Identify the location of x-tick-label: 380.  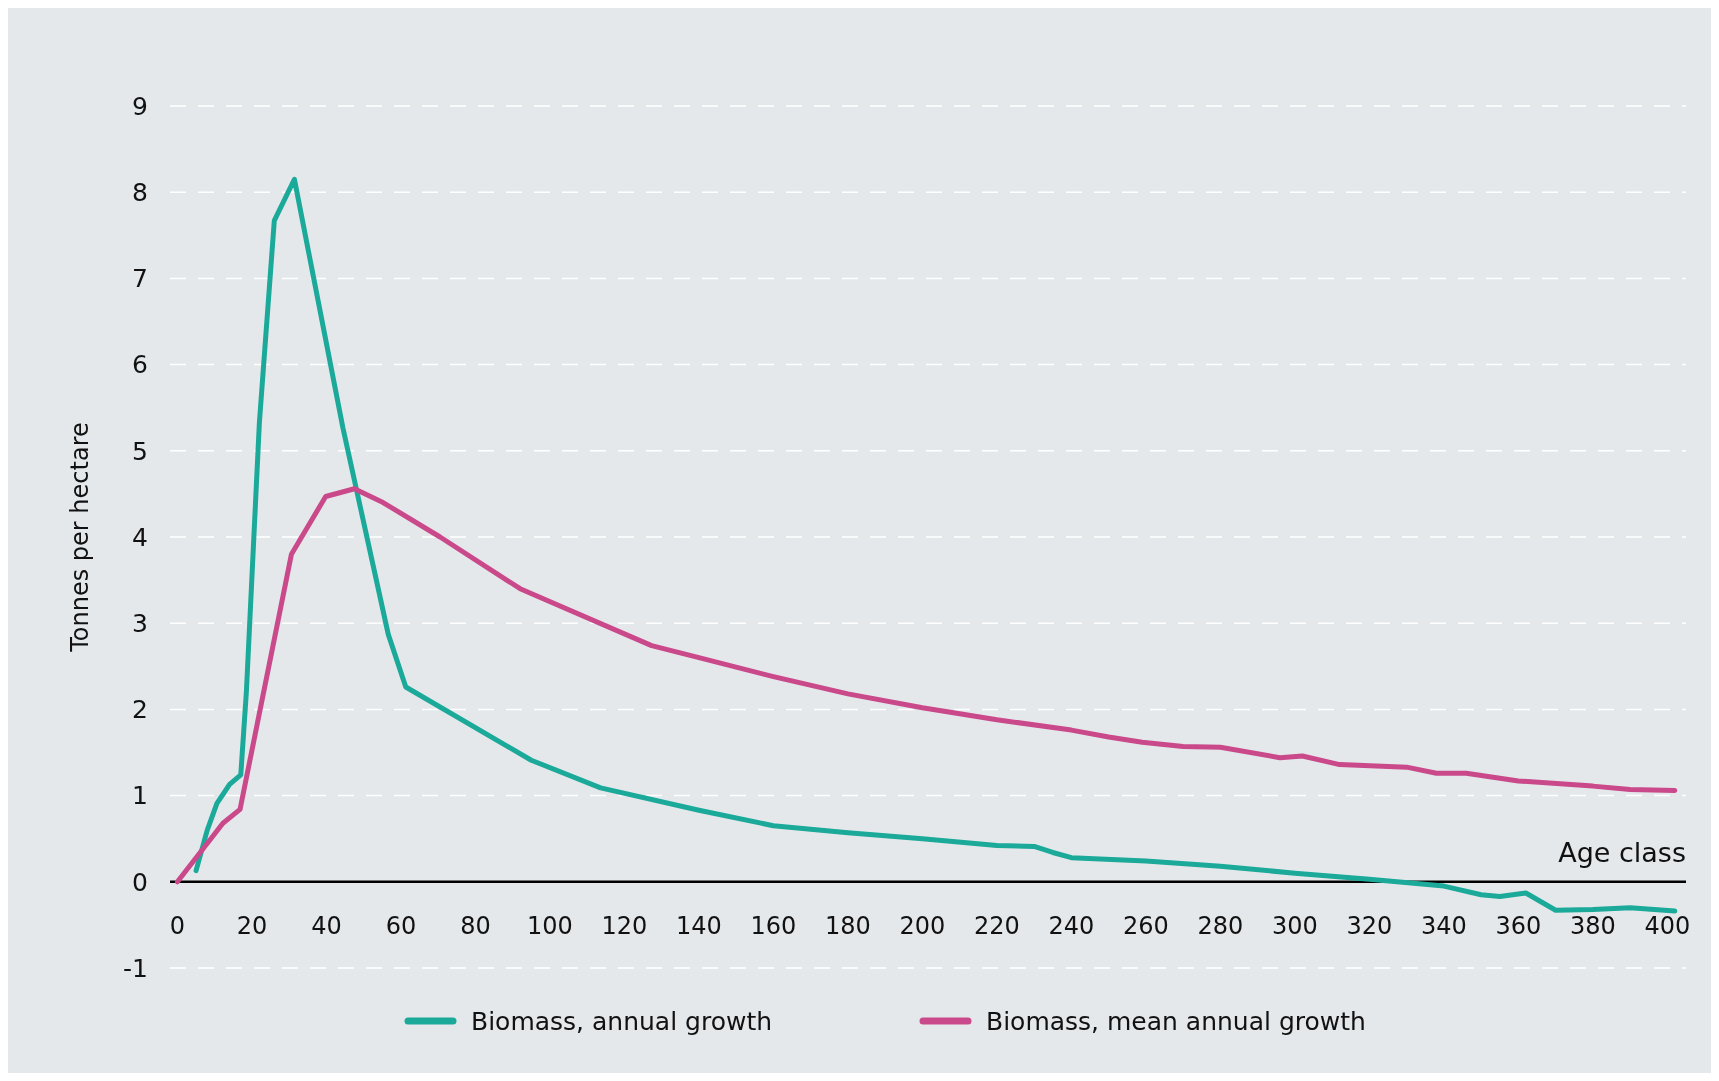
(1592, 925).